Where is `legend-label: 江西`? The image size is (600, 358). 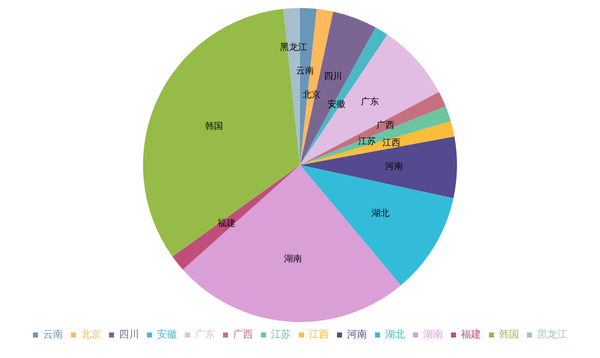 legend-label: 江西 is located at coordinates (319, 334).